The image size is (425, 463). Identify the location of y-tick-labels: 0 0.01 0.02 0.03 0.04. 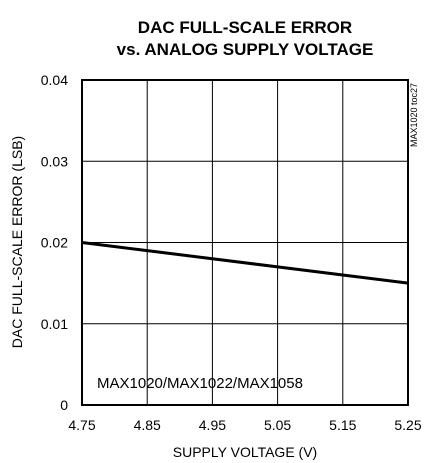
(54, 242).